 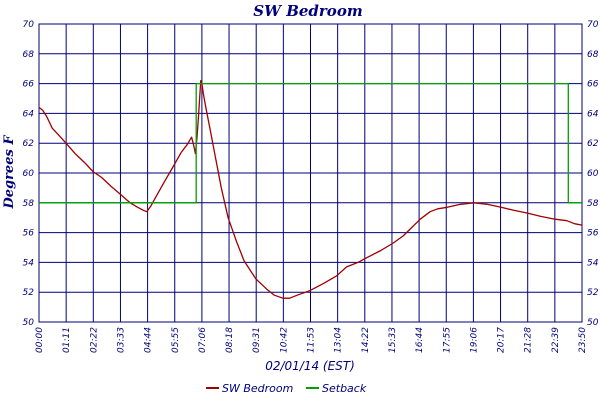 What do you see at coordinates (203, 340) in the screenshot?
I see `x-tick-label: 07:06` at bounding box center [203, 340].